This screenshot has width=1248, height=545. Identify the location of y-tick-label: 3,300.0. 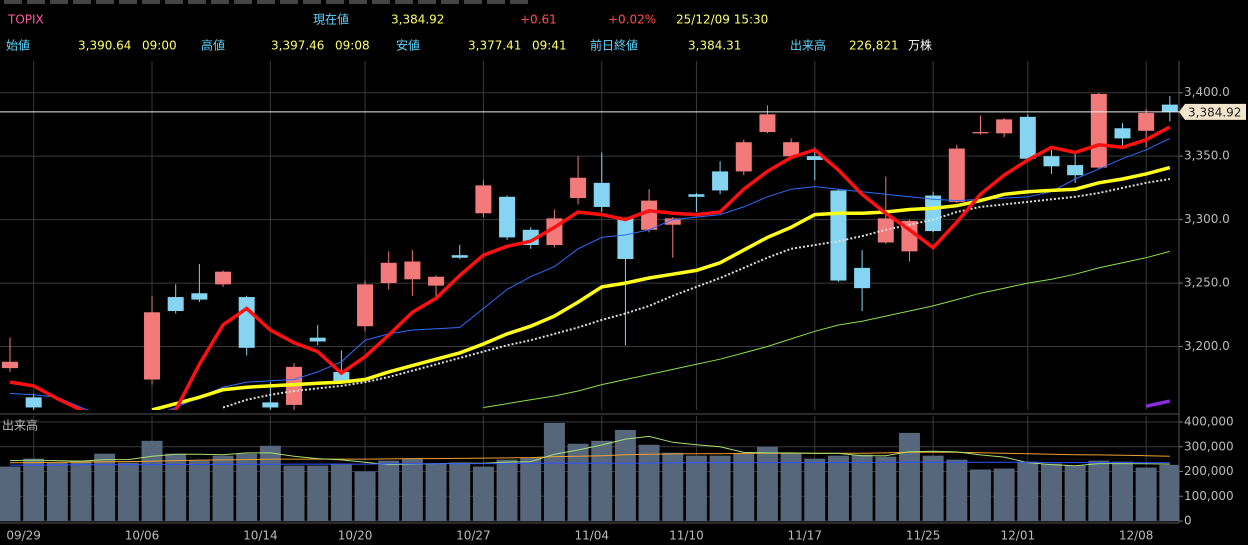
(1207, 219).